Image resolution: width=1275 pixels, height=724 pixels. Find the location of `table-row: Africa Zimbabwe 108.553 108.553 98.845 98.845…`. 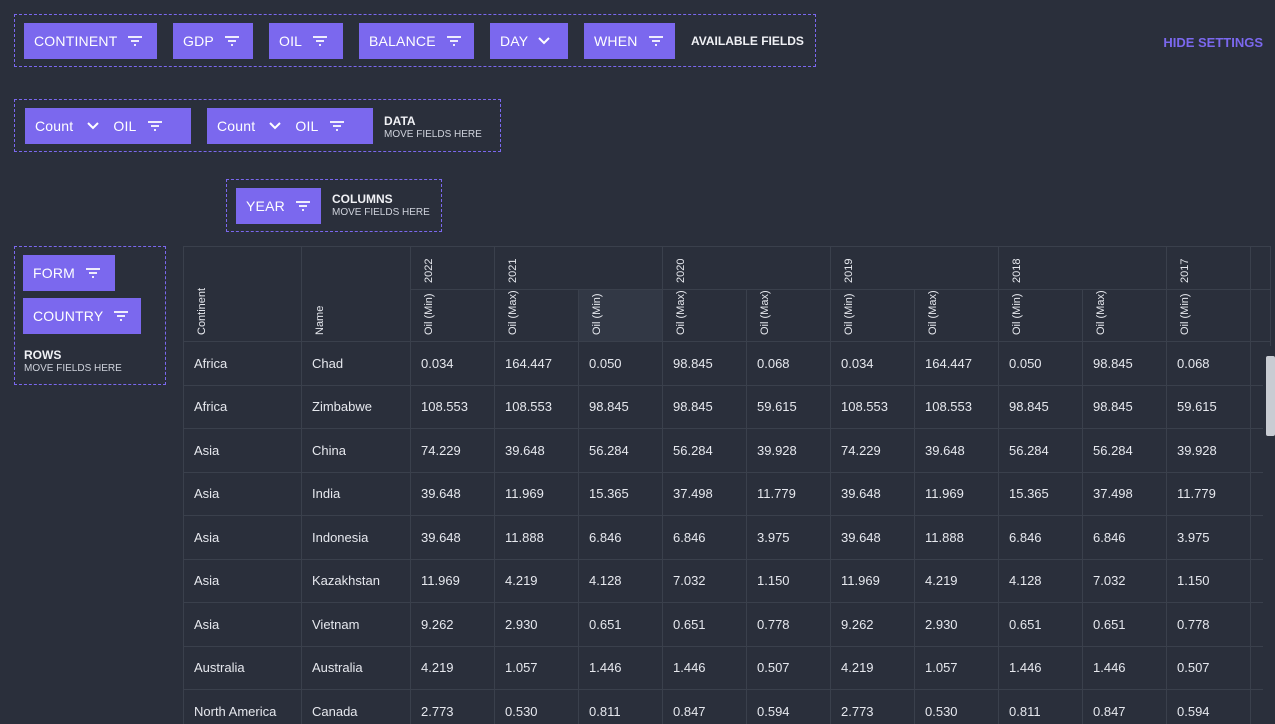

table-row: Africa Zimbabwe 108.553 108.553 98.845 98.845… is located at coordinates (727, 406).